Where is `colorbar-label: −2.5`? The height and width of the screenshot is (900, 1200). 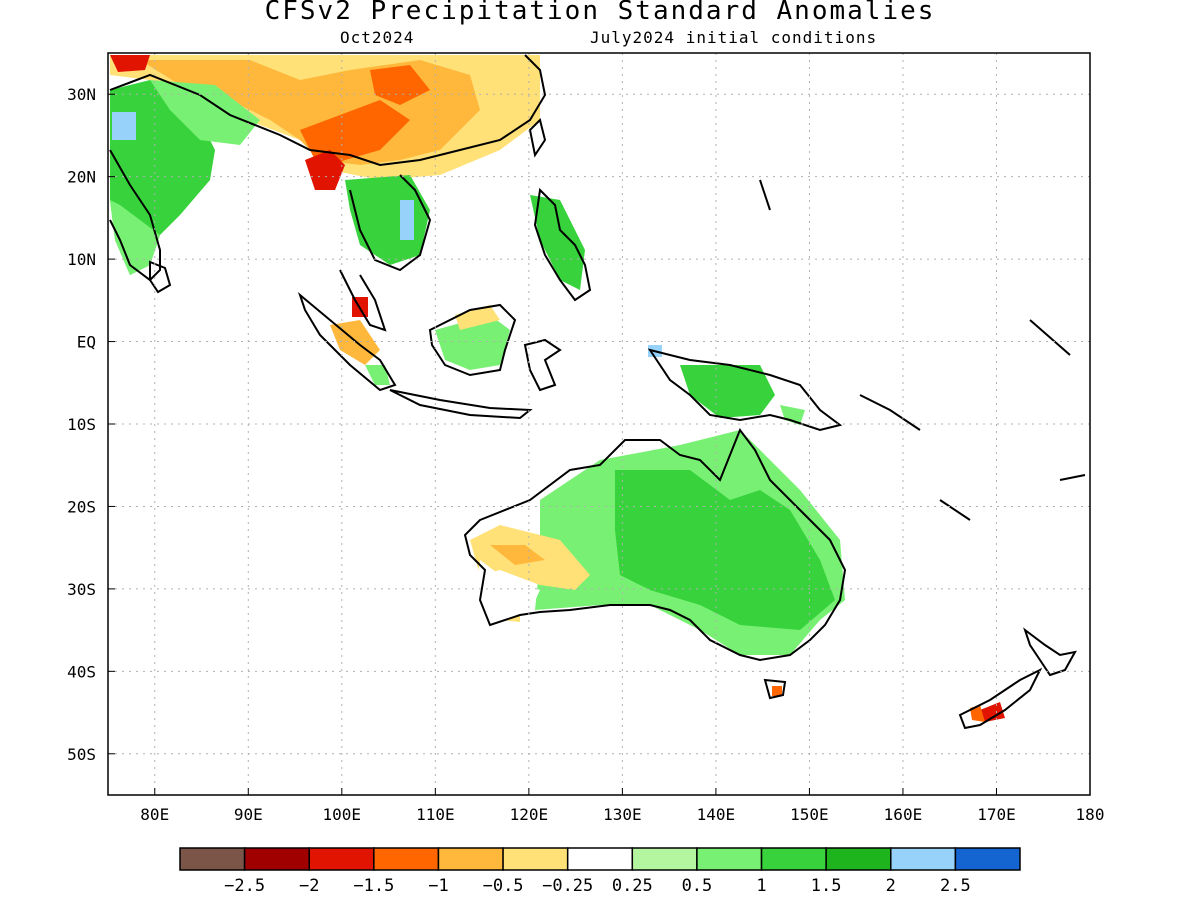
colorbar-label: −2.5 is located at coordinates (244, 886).